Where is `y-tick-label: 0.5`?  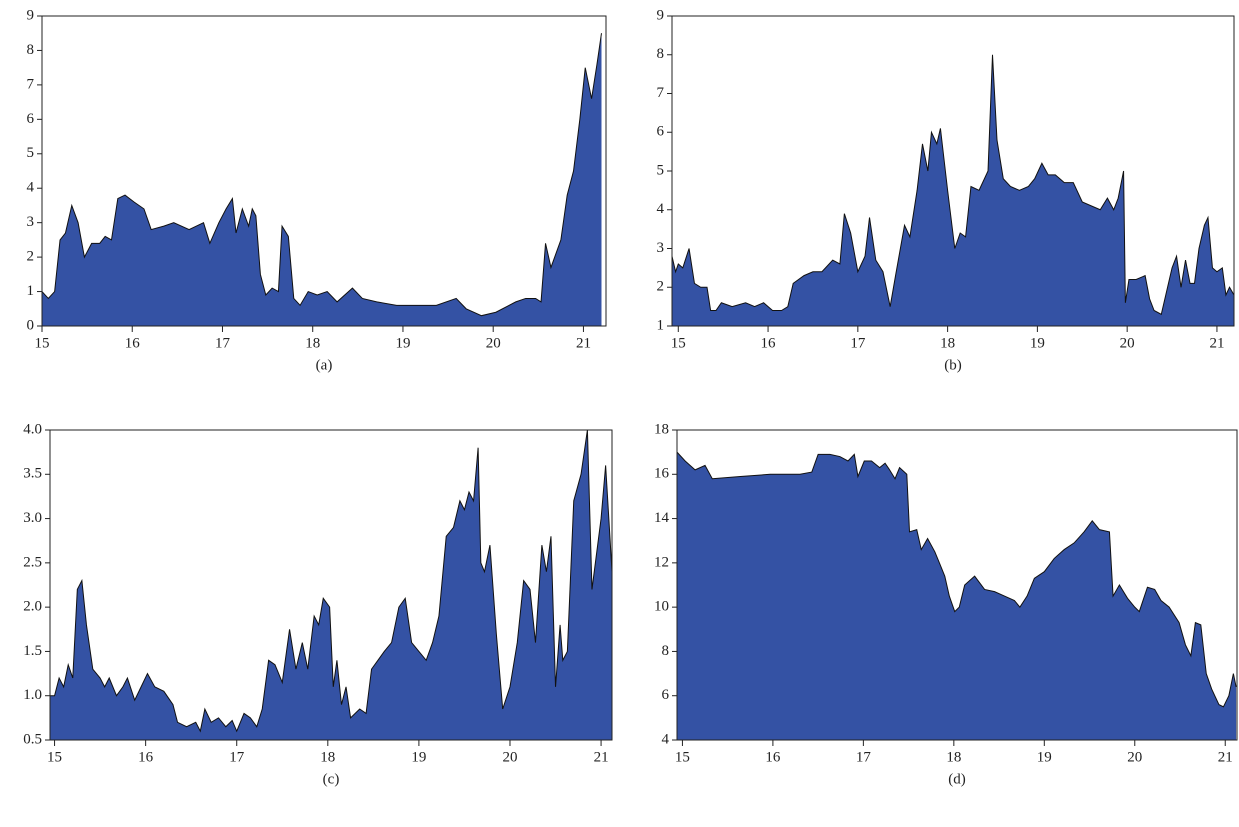
y-tick-label: 0.5 is located at coordinates (32, 739).